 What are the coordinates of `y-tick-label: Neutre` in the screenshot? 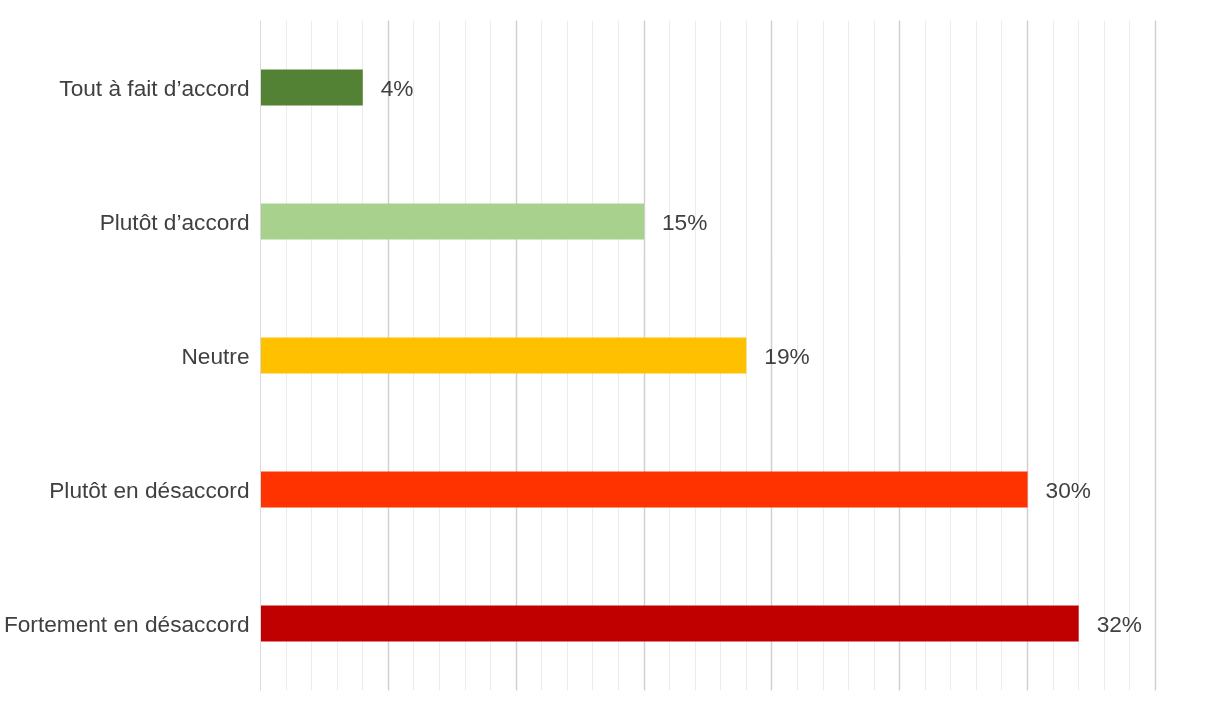 It's located at (215, 355).